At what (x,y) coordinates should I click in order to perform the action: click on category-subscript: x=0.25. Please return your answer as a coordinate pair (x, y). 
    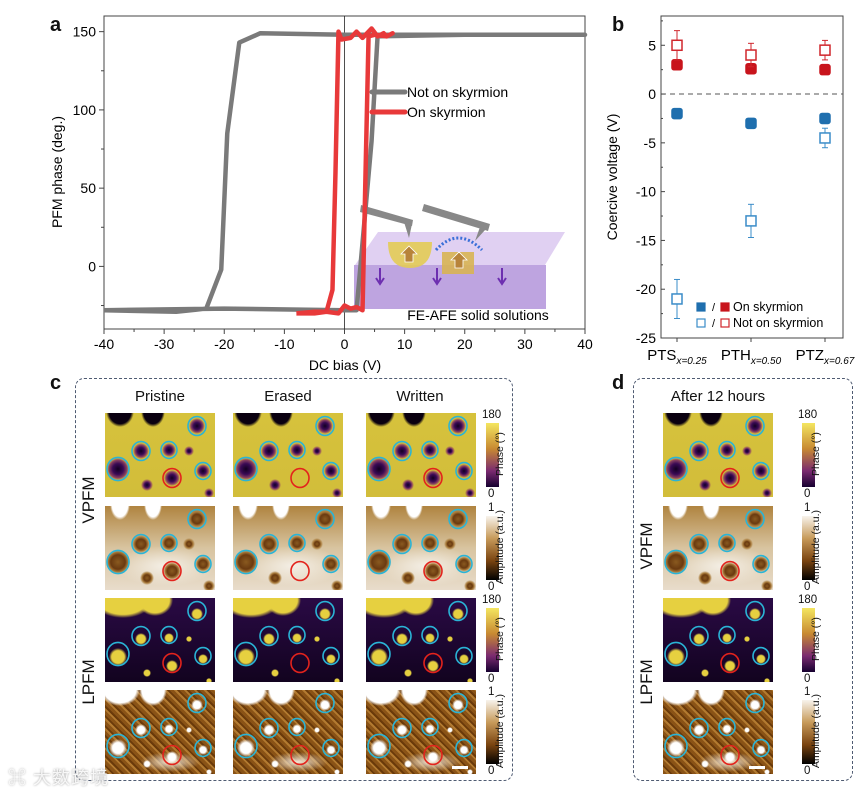
    Looking at the image, I should click on (691, 361).